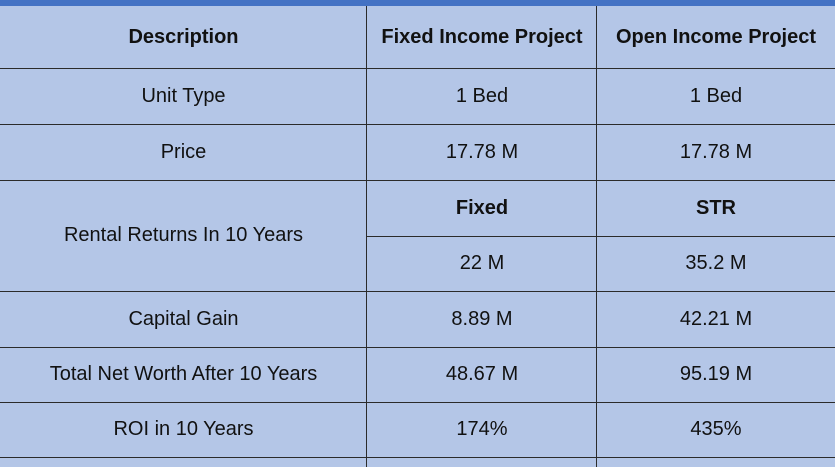  Describe the element at coordinates (482, 263) in the screenshot. I see `rental-returns-fixed: 22 M` at that location.